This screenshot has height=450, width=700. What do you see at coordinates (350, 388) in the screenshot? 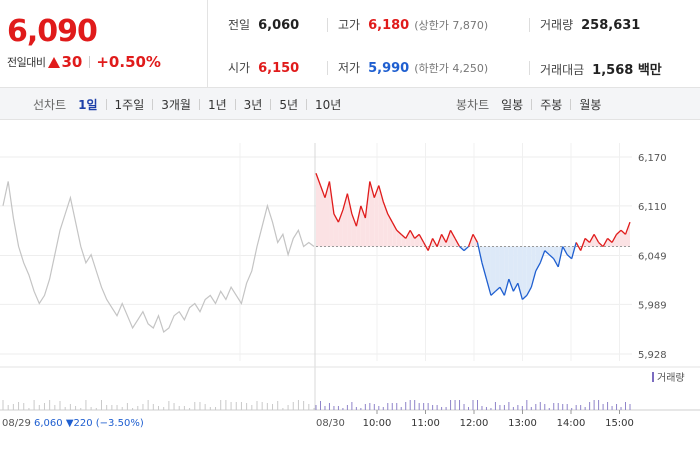
I see `volume-bars: 거래량` at bounding box center [350, 388].